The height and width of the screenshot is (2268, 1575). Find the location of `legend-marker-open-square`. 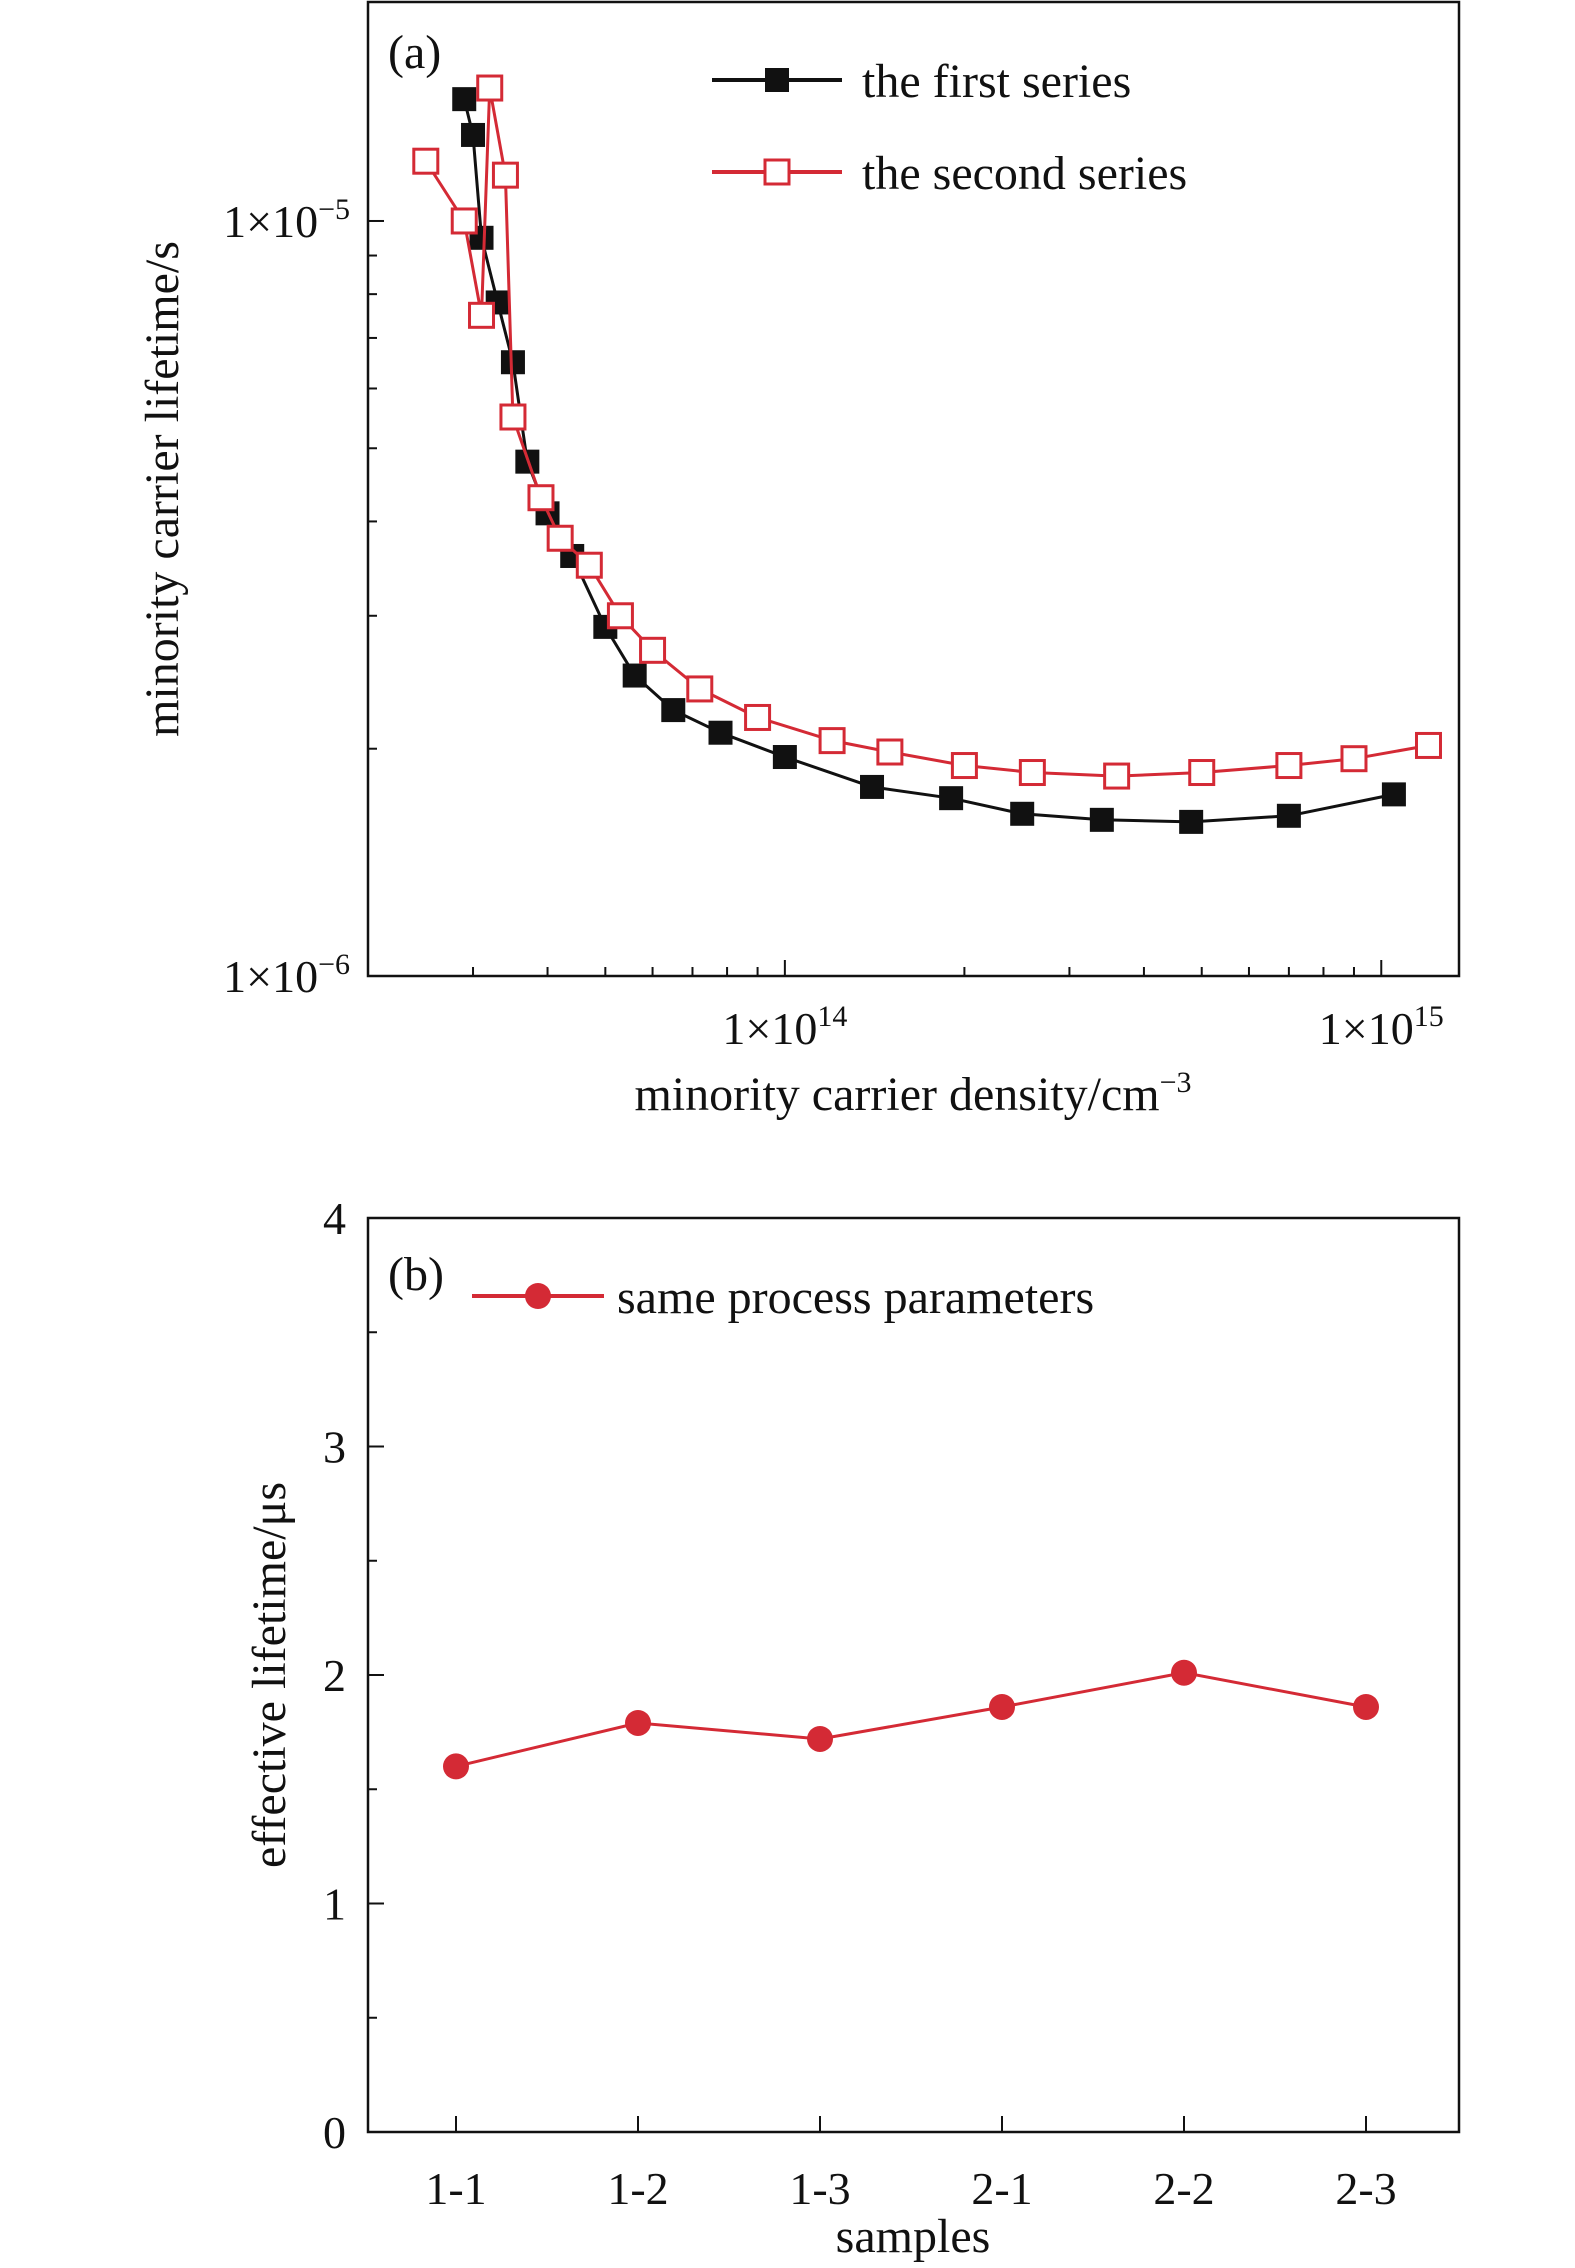

legend-marker-open-square is located at coordinates (777, 172).